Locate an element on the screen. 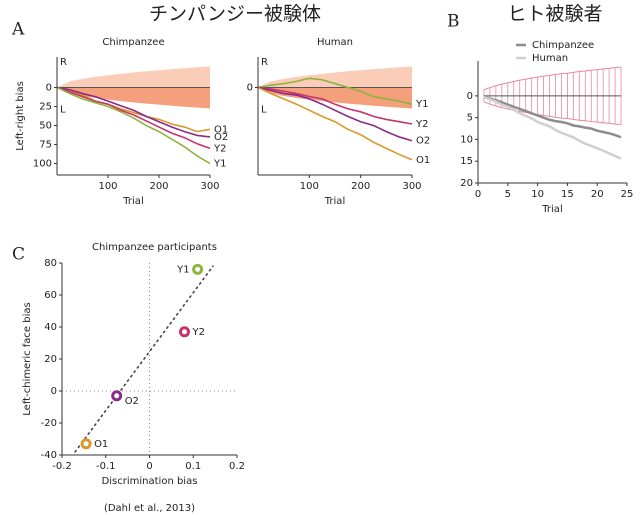 This screenshot has height=515, width=640. x-tick-label: 0.2 is located at coordinates (237, 466).